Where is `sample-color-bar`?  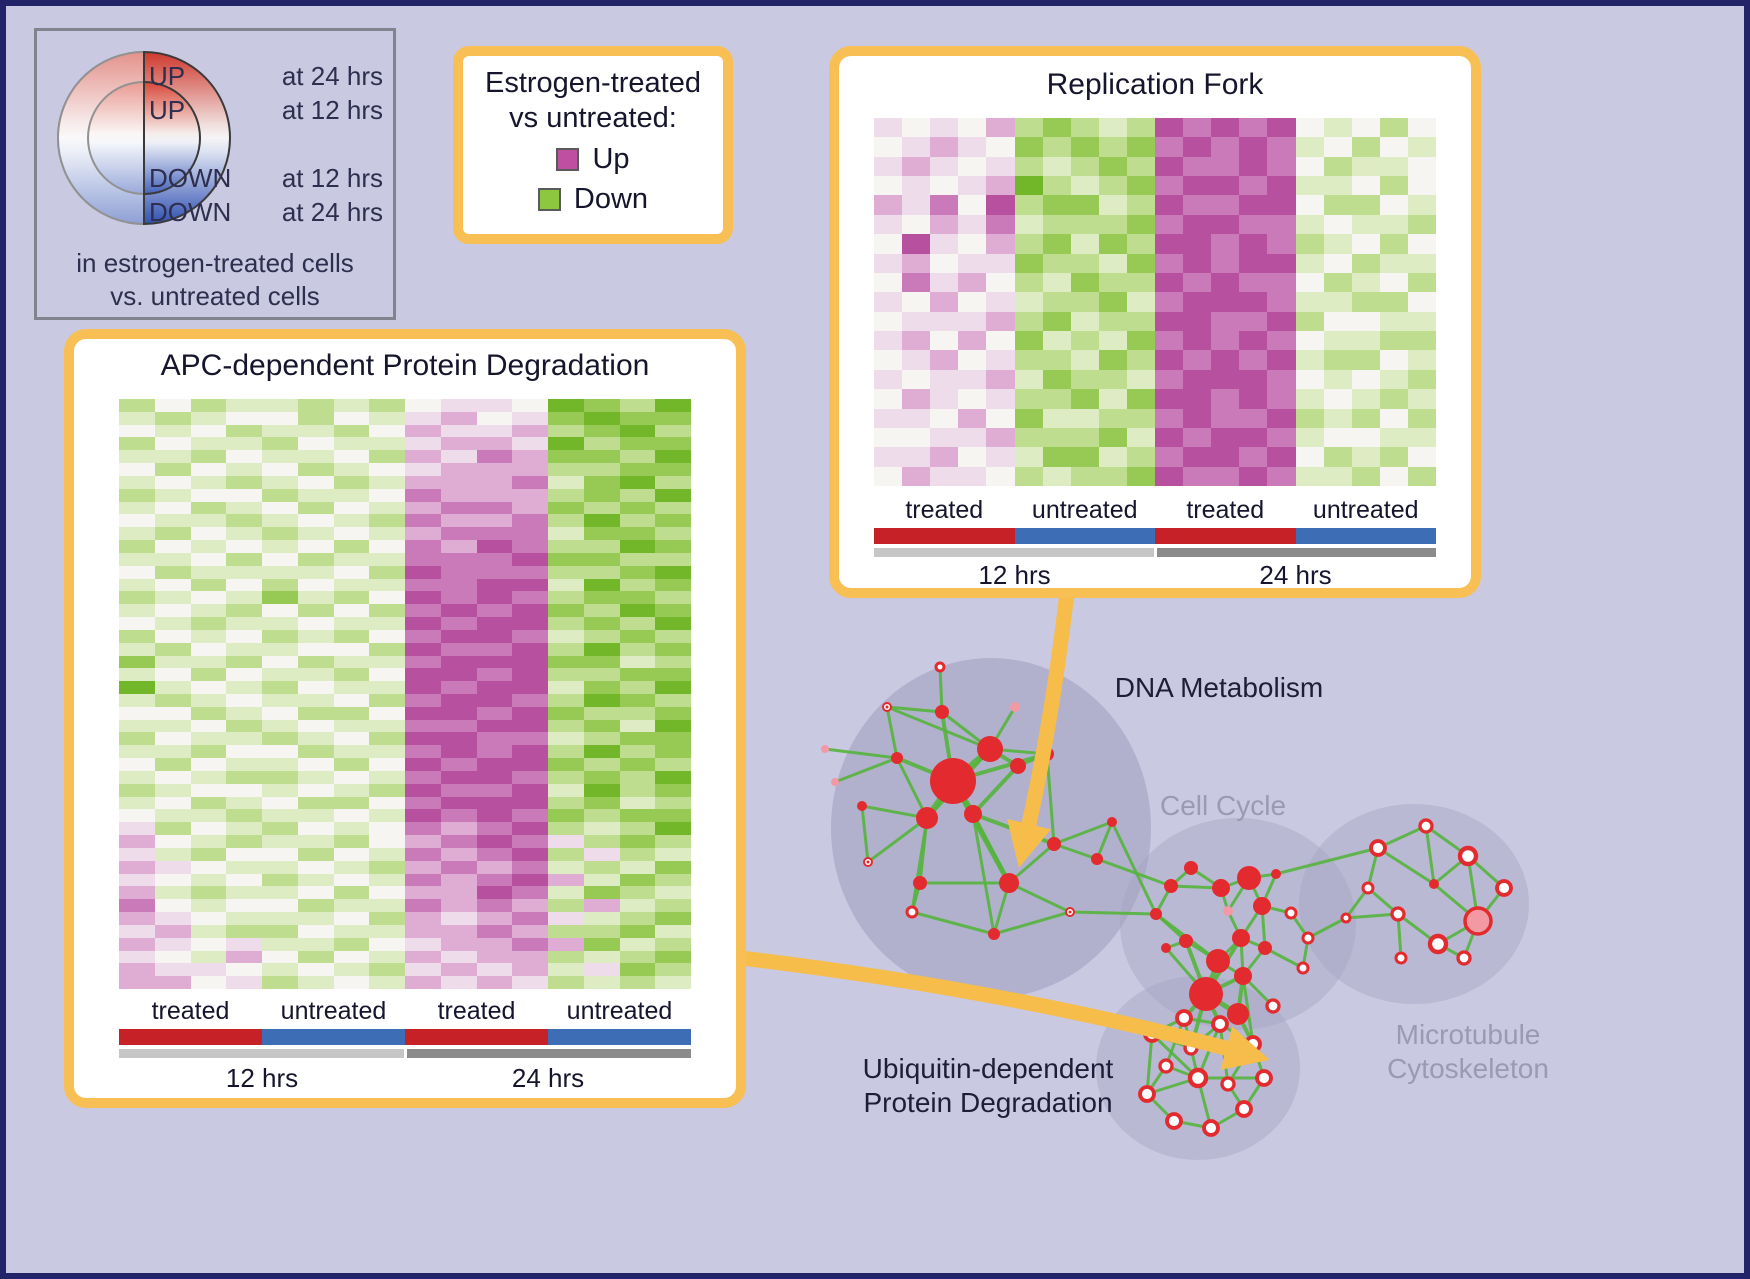
sample-color-bar is located at coordinates (405, 1037).